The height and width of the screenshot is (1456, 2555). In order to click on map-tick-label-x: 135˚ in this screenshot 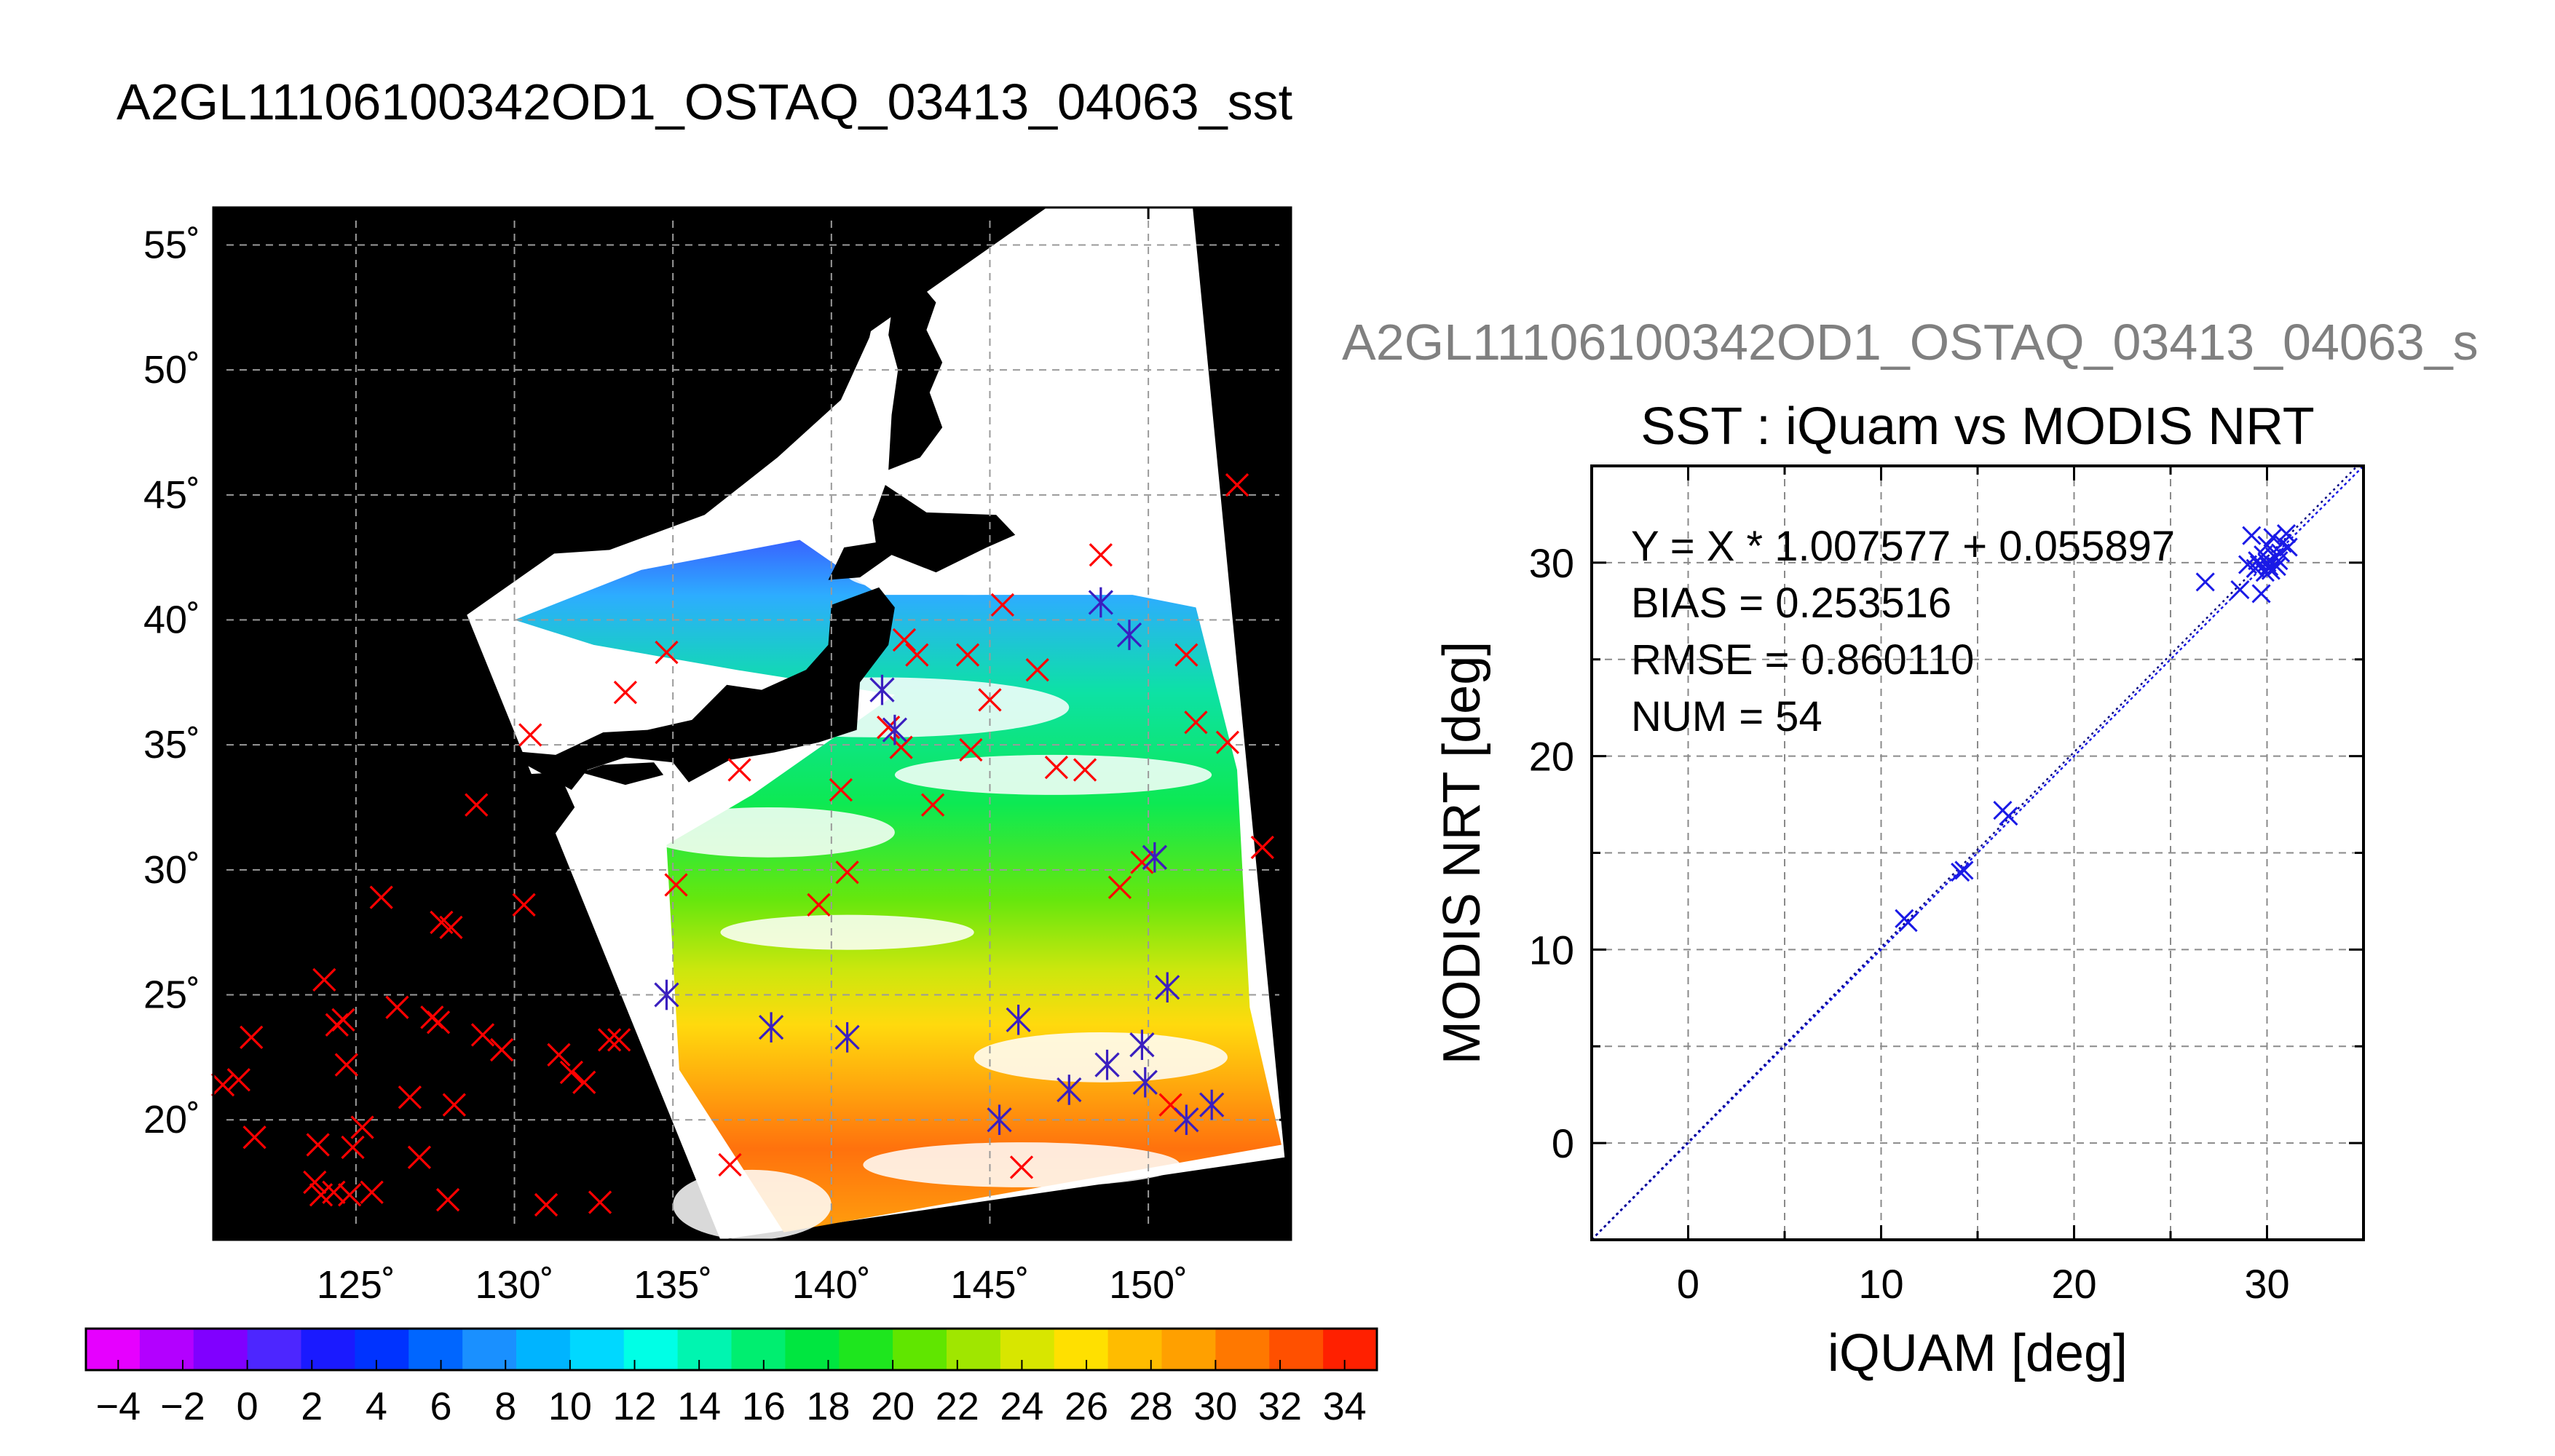, I will do `click(672, 1285)`.